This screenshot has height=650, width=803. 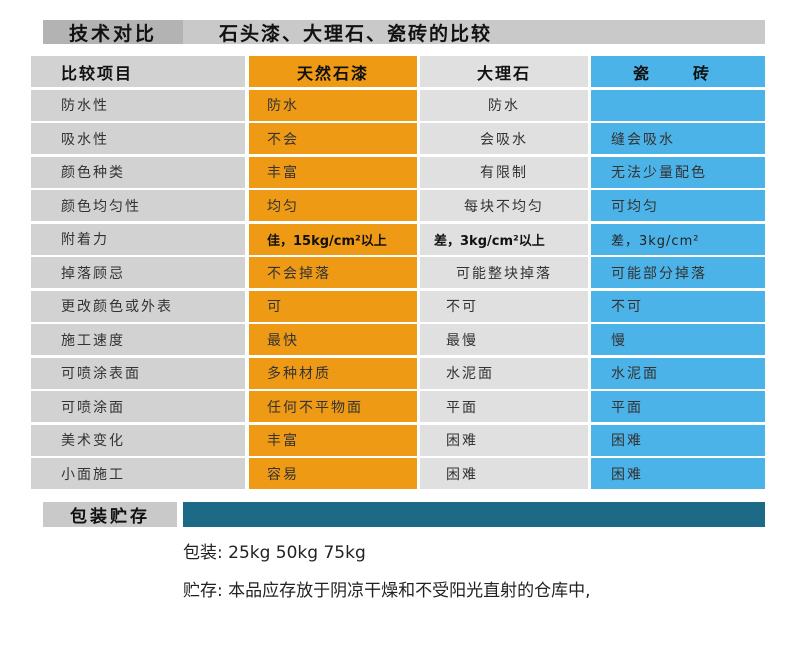 I want to click on header-tile: 瓷 砖, so click(x=678, y=71).